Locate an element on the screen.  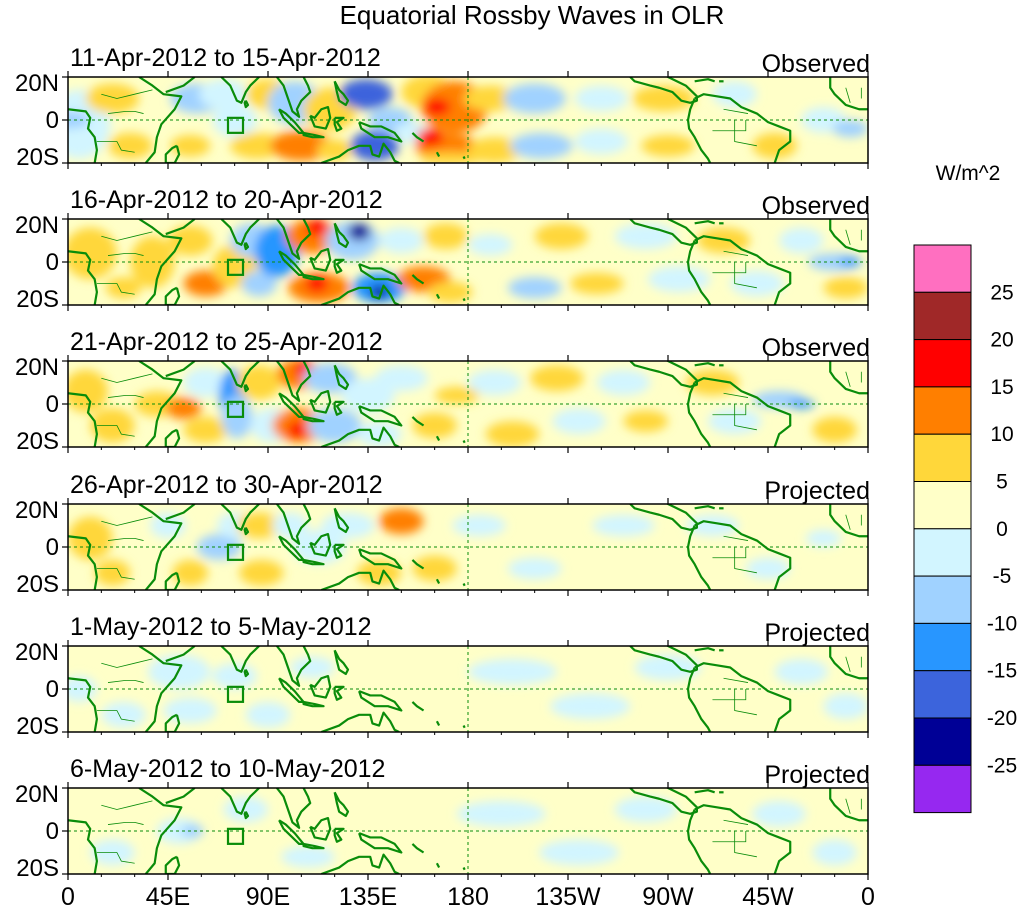
colorbar-label: 5 is located at coordinates (1002, 482).